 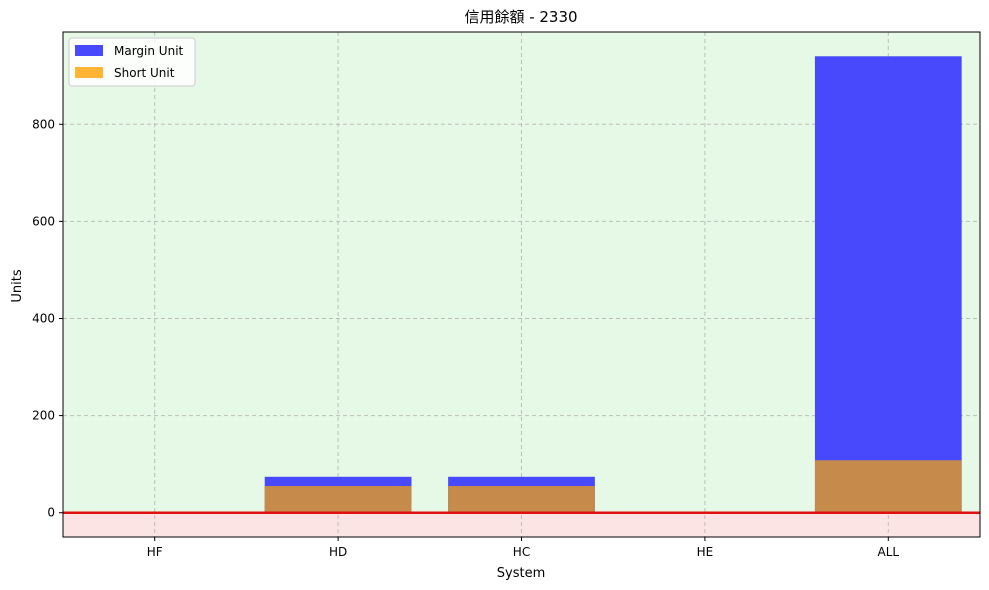 What do you see at coordinates (51, 513) in the screenshot?
I see `y-tick-label: 0` at bounding box center [51, 513].